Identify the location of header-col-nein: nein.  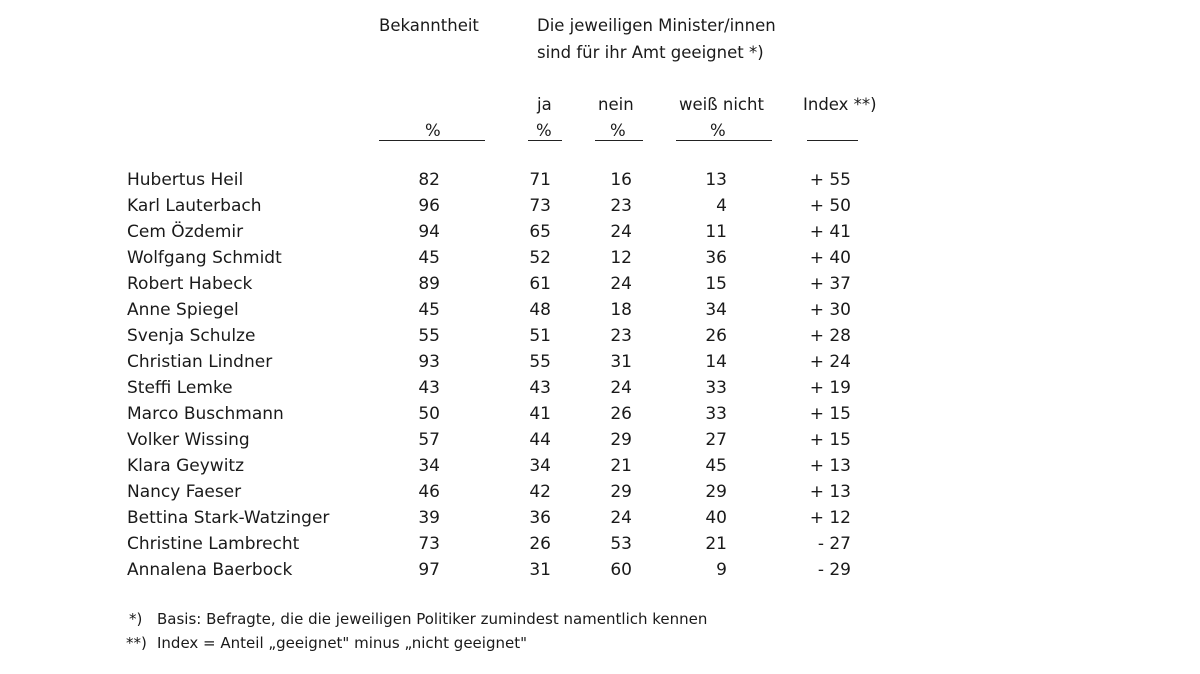
(616, 104).